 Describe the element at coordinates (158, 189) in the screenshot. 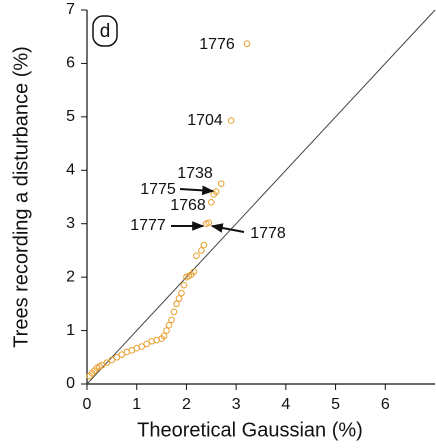

I see `annotation: 1775` at that location.